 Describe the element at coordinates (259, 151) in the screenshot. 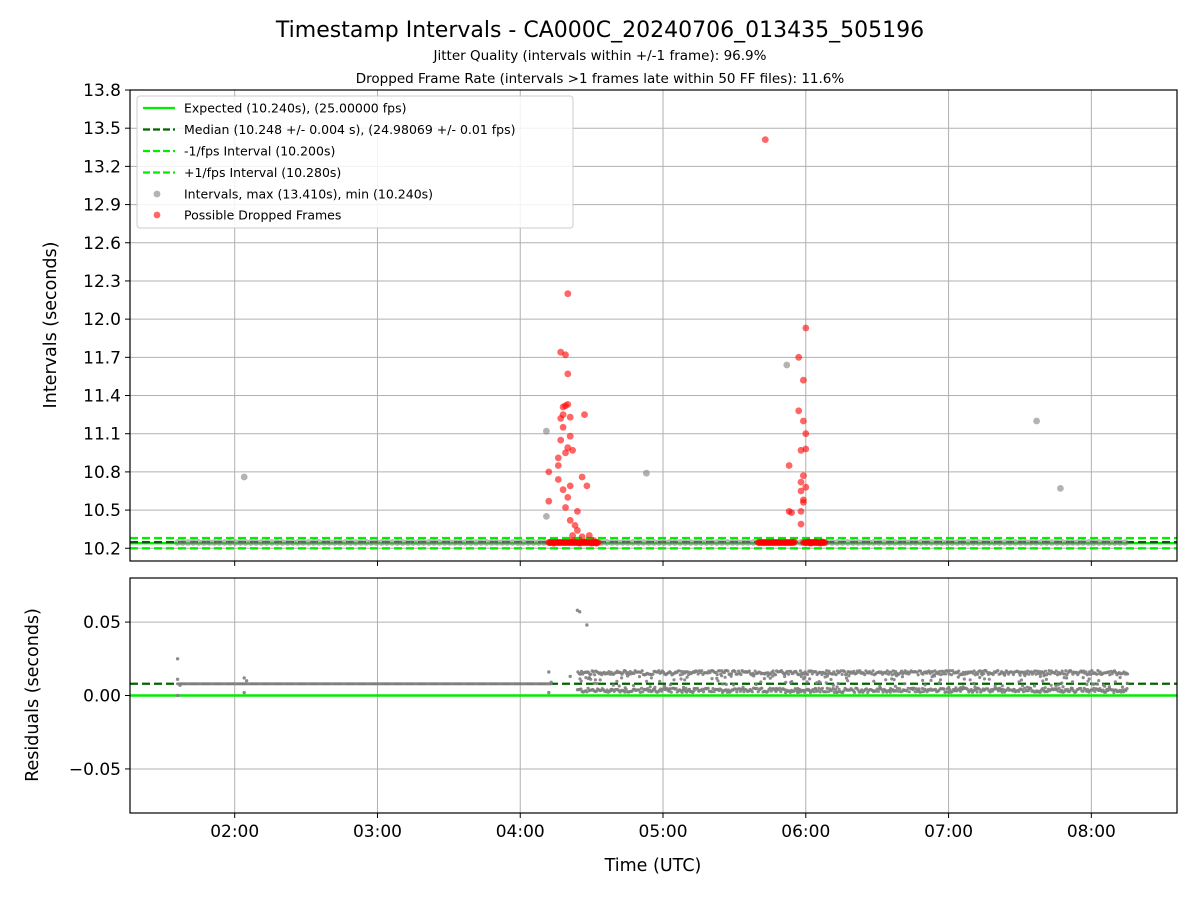

I see `legend-minus-frame-label: -1/fps Interval (10.200s)` at that location.